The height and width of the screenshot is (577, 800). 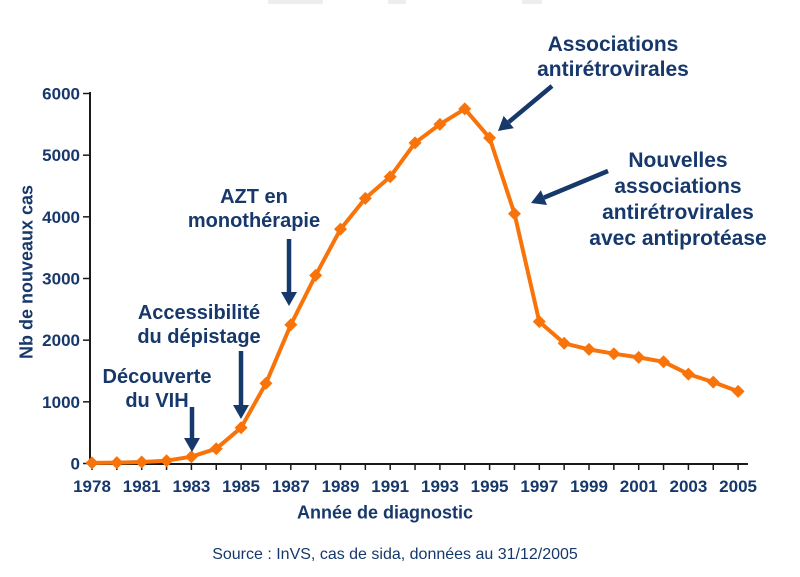 I want to click on x-tick-label: 1981, so click(x=142, y=486).